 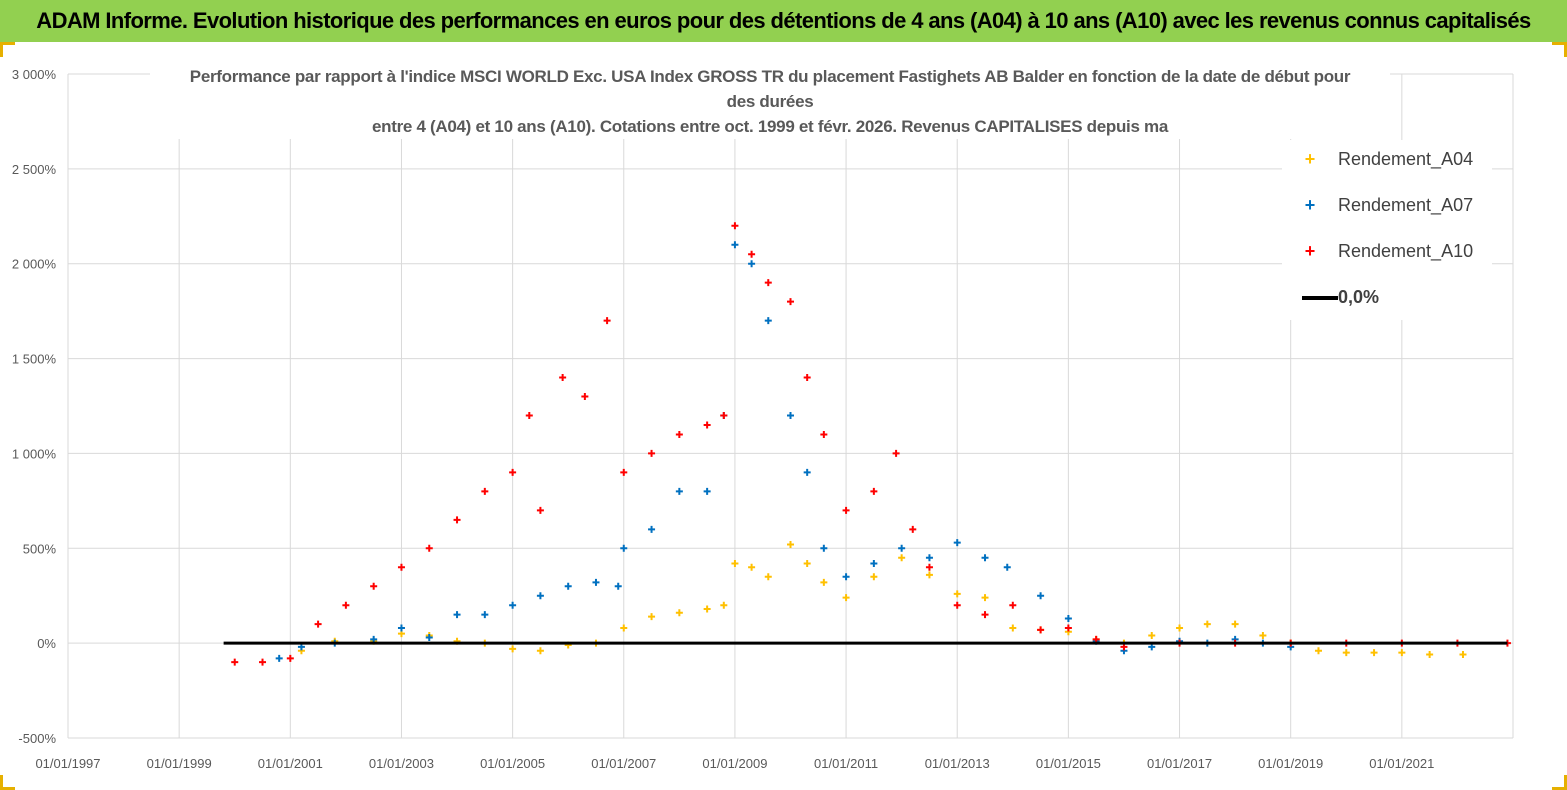 I want to click on x-tick-label: 01/01/2001, so click(x=290, y=763).